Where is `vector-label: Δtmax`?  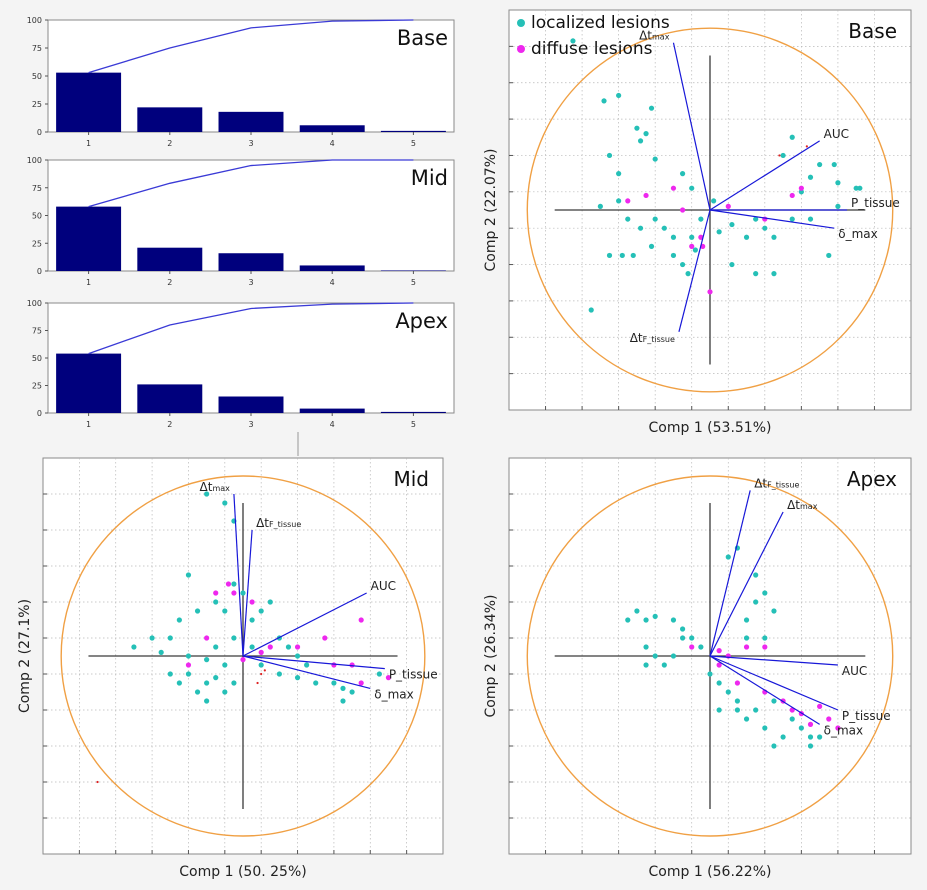
vector-label: Δtmax is located at coordinates (654, 36).